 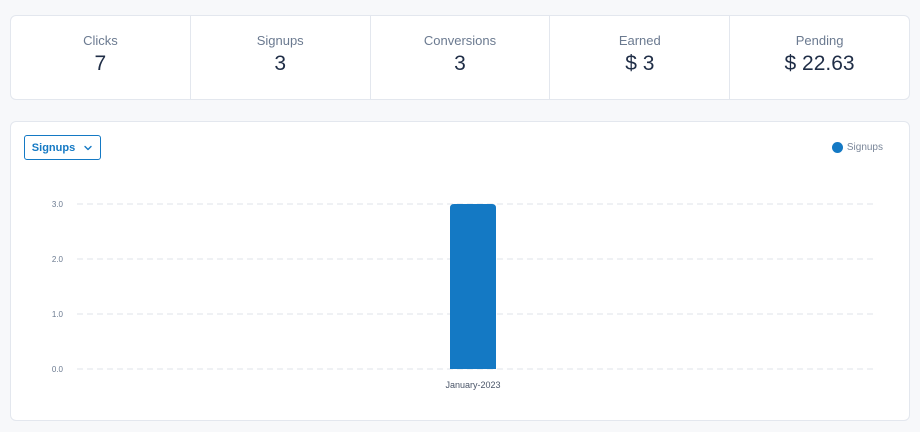 I want to click on bar-signups, so click(x=473, y=286).